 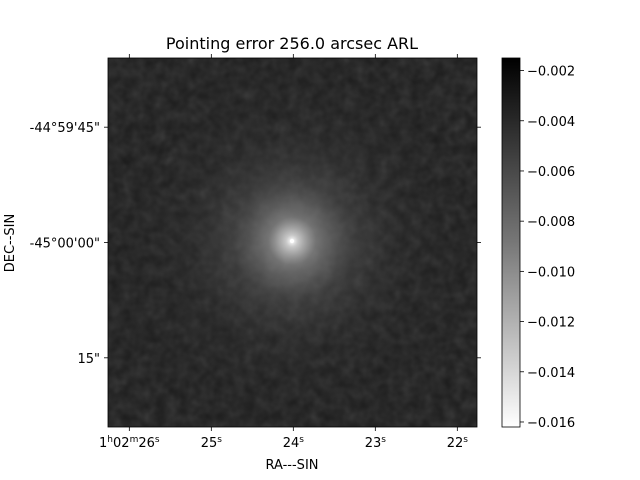 I want to click on x-tick-label: 22s, so click(x=458, y=443).